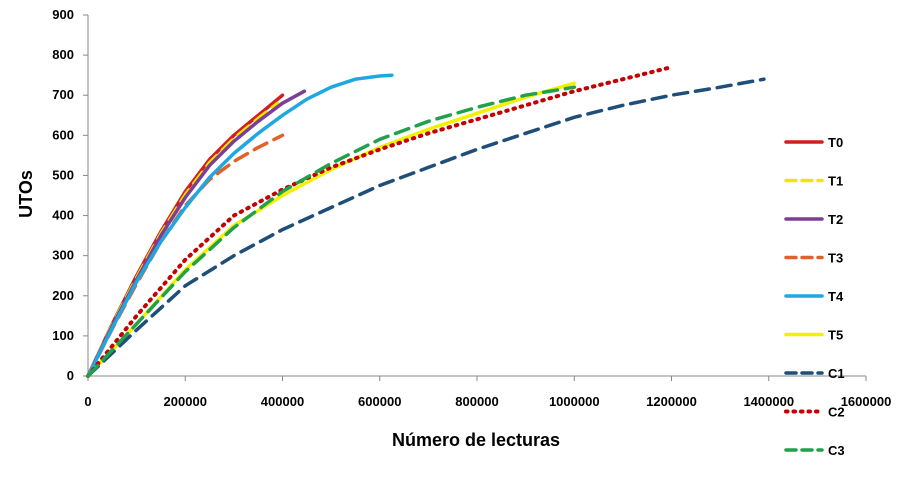 Image resolution: width=915 pixels, height=482 pixels. Describe the element at coordinates (836, 412) in the screenshot. I see `legend-label-c2: C2` at that location.